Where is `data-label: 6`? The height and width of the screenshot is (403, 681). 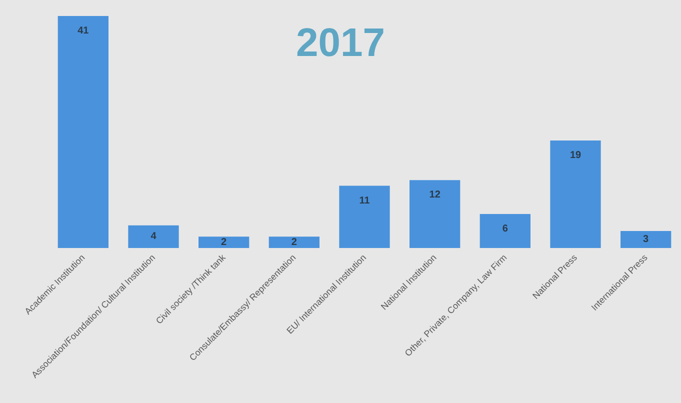
data-label: 6 is located at coordinates (505, 229).